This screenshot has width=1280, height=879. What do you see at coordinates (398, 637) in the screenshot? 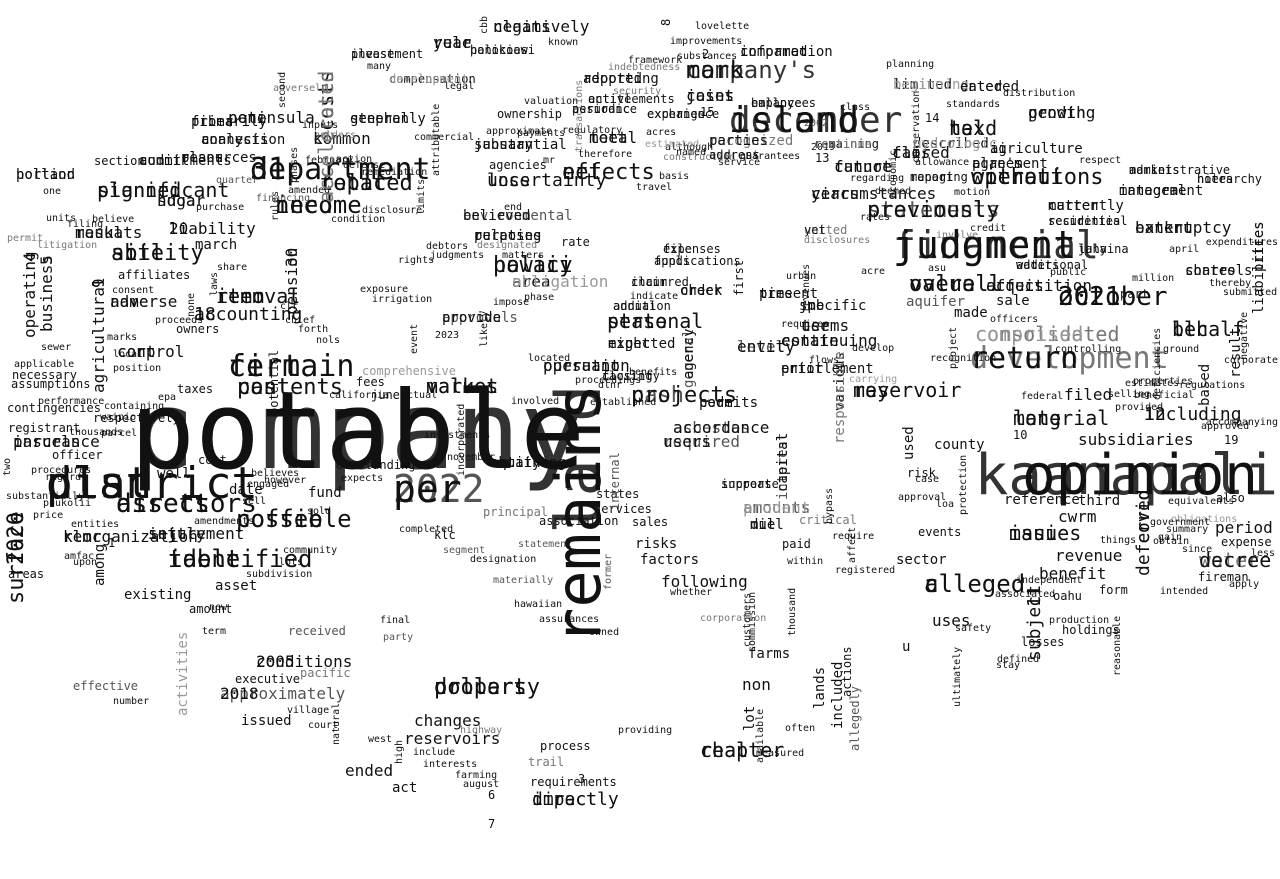
I see `cloud-word: party` at bounding box center [398, 637].